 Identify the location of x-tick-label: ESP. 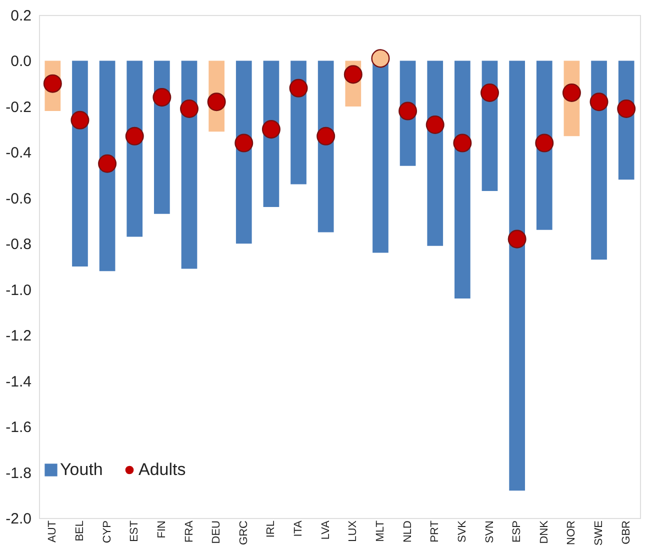
(517, 531).